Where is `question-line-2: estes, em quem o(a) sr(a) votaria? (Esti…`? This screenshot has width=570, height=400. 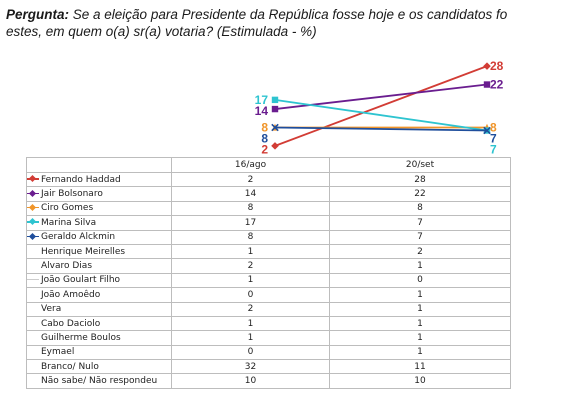 question-line-2: estes, em quem o(a) sr(a) votaria? (Esti… is located at coordinates (161, 31).